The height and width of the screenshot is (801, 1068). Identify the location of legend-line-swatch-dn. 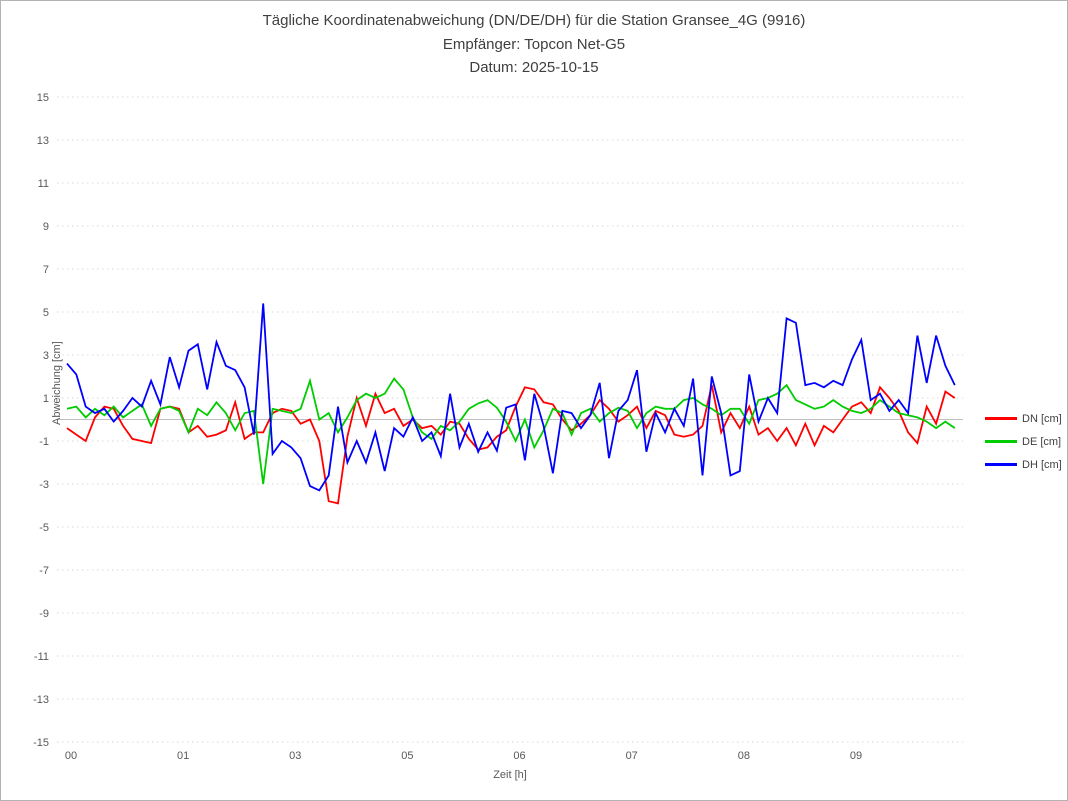
(1001, 418).